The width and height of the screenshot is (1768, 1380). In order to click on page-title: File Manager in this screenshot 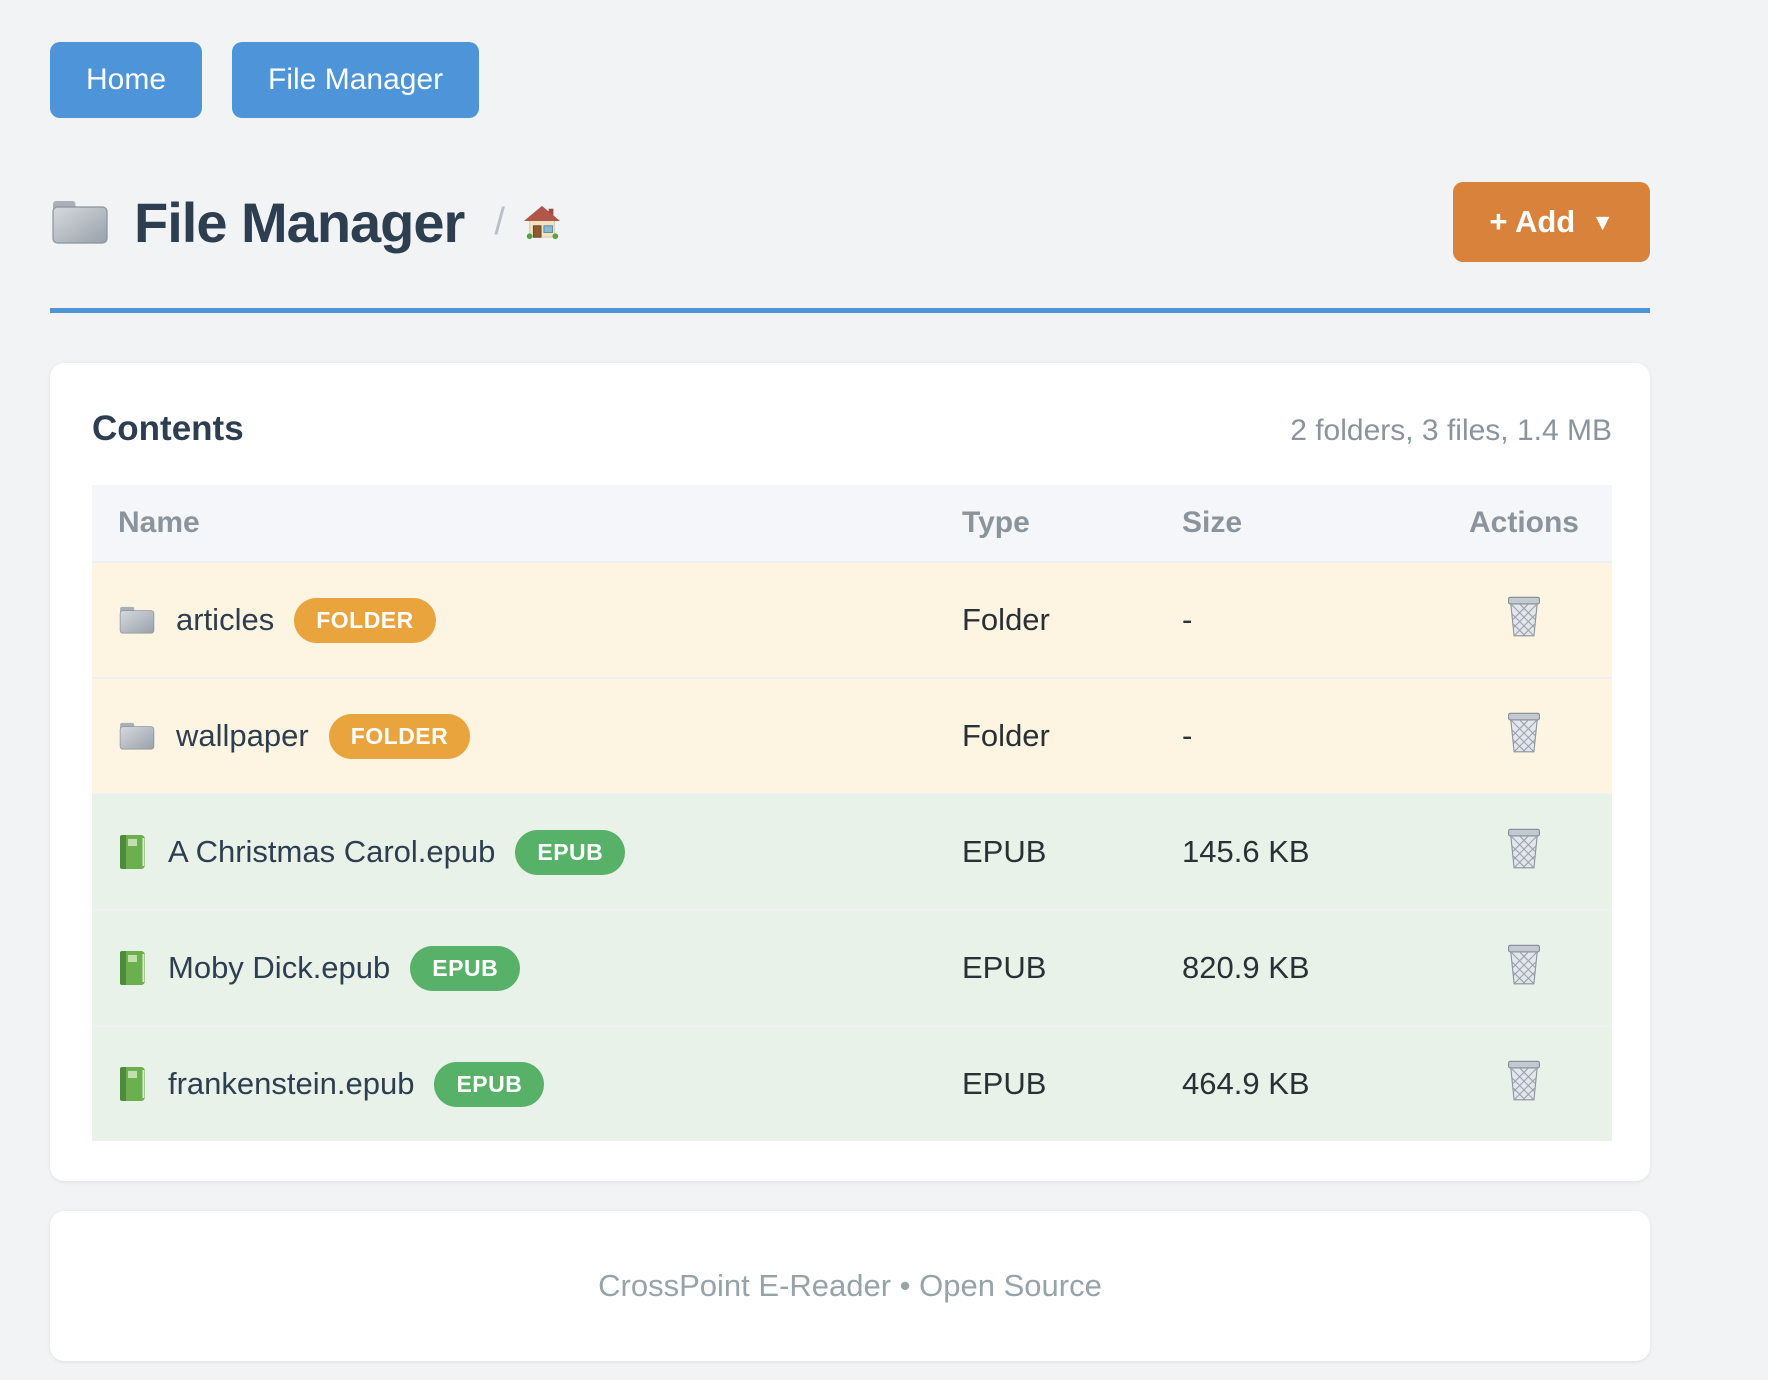, I will do `click(299, 222)`.